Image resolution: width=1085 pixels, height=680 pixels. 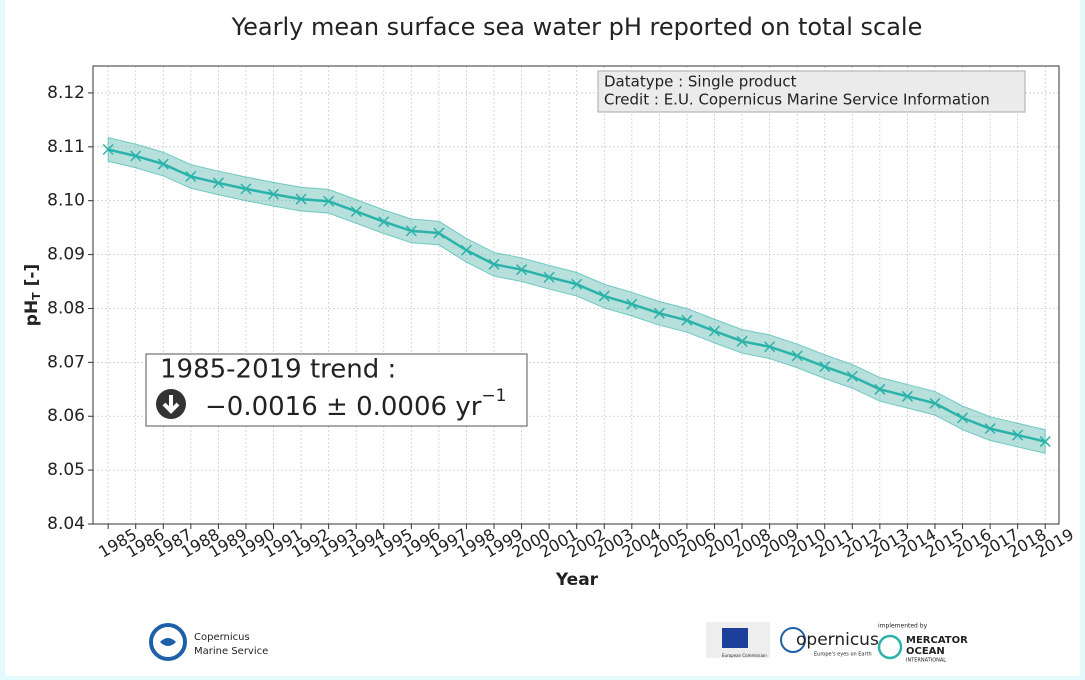 What do you see at coordinates (355, 404) in the screenshot?
I see `trend-value: −0.0016 ± 0.0006 yr−1` at bounding box center [355, 404].